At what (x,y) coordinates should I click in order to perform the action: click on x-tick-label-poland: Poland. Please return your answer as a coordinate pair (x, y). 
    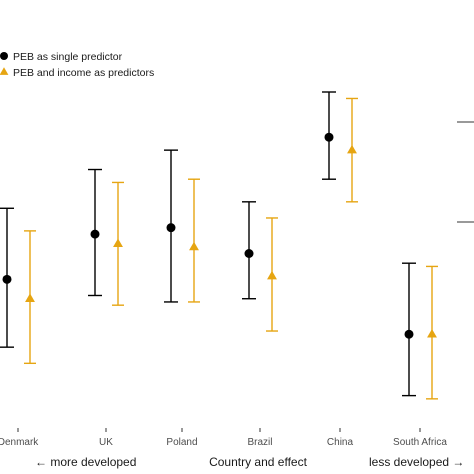
    Looking at the image, I should click on (181, 442).